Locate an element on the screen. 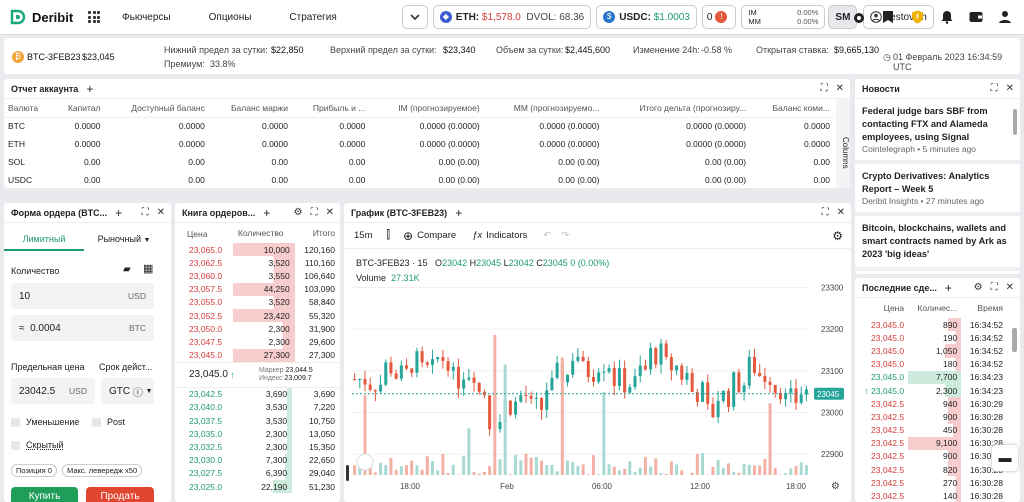 The height and width of the screenshot is (502, 1024). candles-icon: ⫿ is located at coordinates (388, 235).